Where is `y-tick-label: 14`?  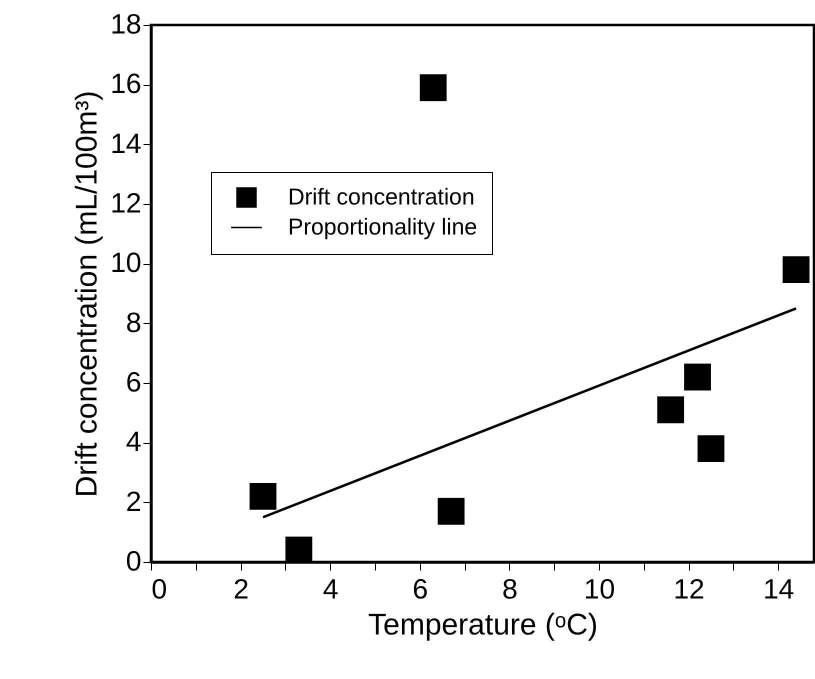 y-tick-label: 14 is located at coordinates (126, 143).